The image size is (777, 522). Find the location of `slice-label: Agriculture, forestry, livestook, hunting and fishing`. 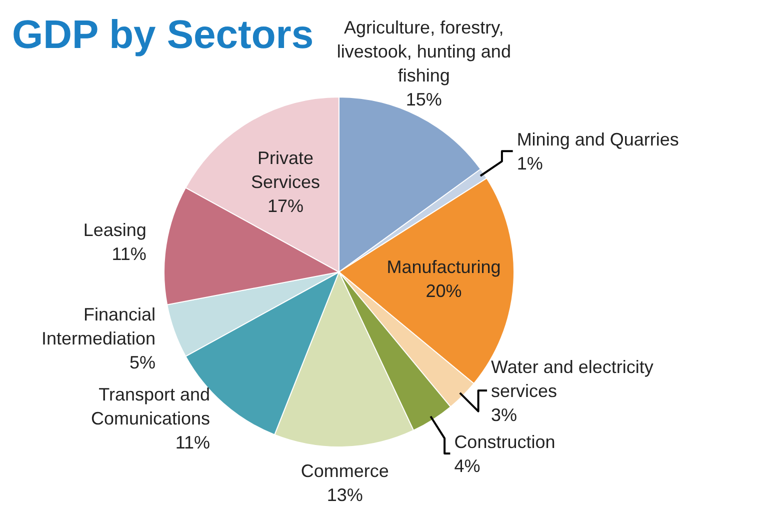

slice-label: Agriculture, forestry, livestook, hunting and fishing is located at coordinates (423, 51).